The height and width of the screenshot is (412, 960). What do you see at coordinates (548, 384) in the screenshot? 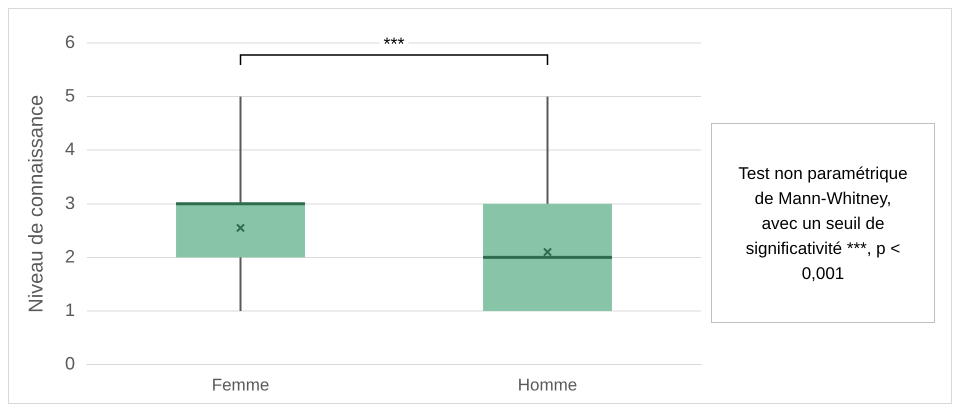
I see `x-tick-label: Homme` at bounding box center [548, 384].